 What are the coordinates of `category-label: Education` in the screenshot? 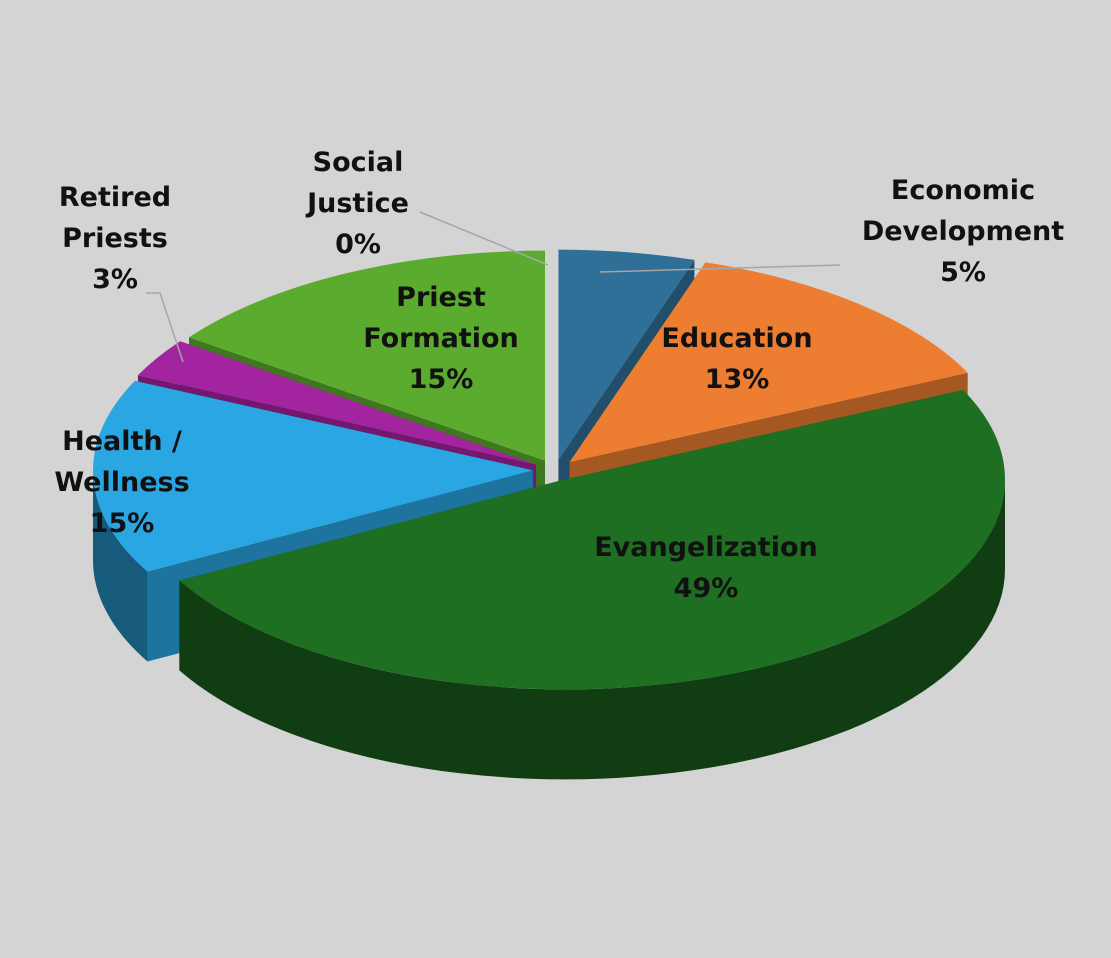 It's located at (737, 338).